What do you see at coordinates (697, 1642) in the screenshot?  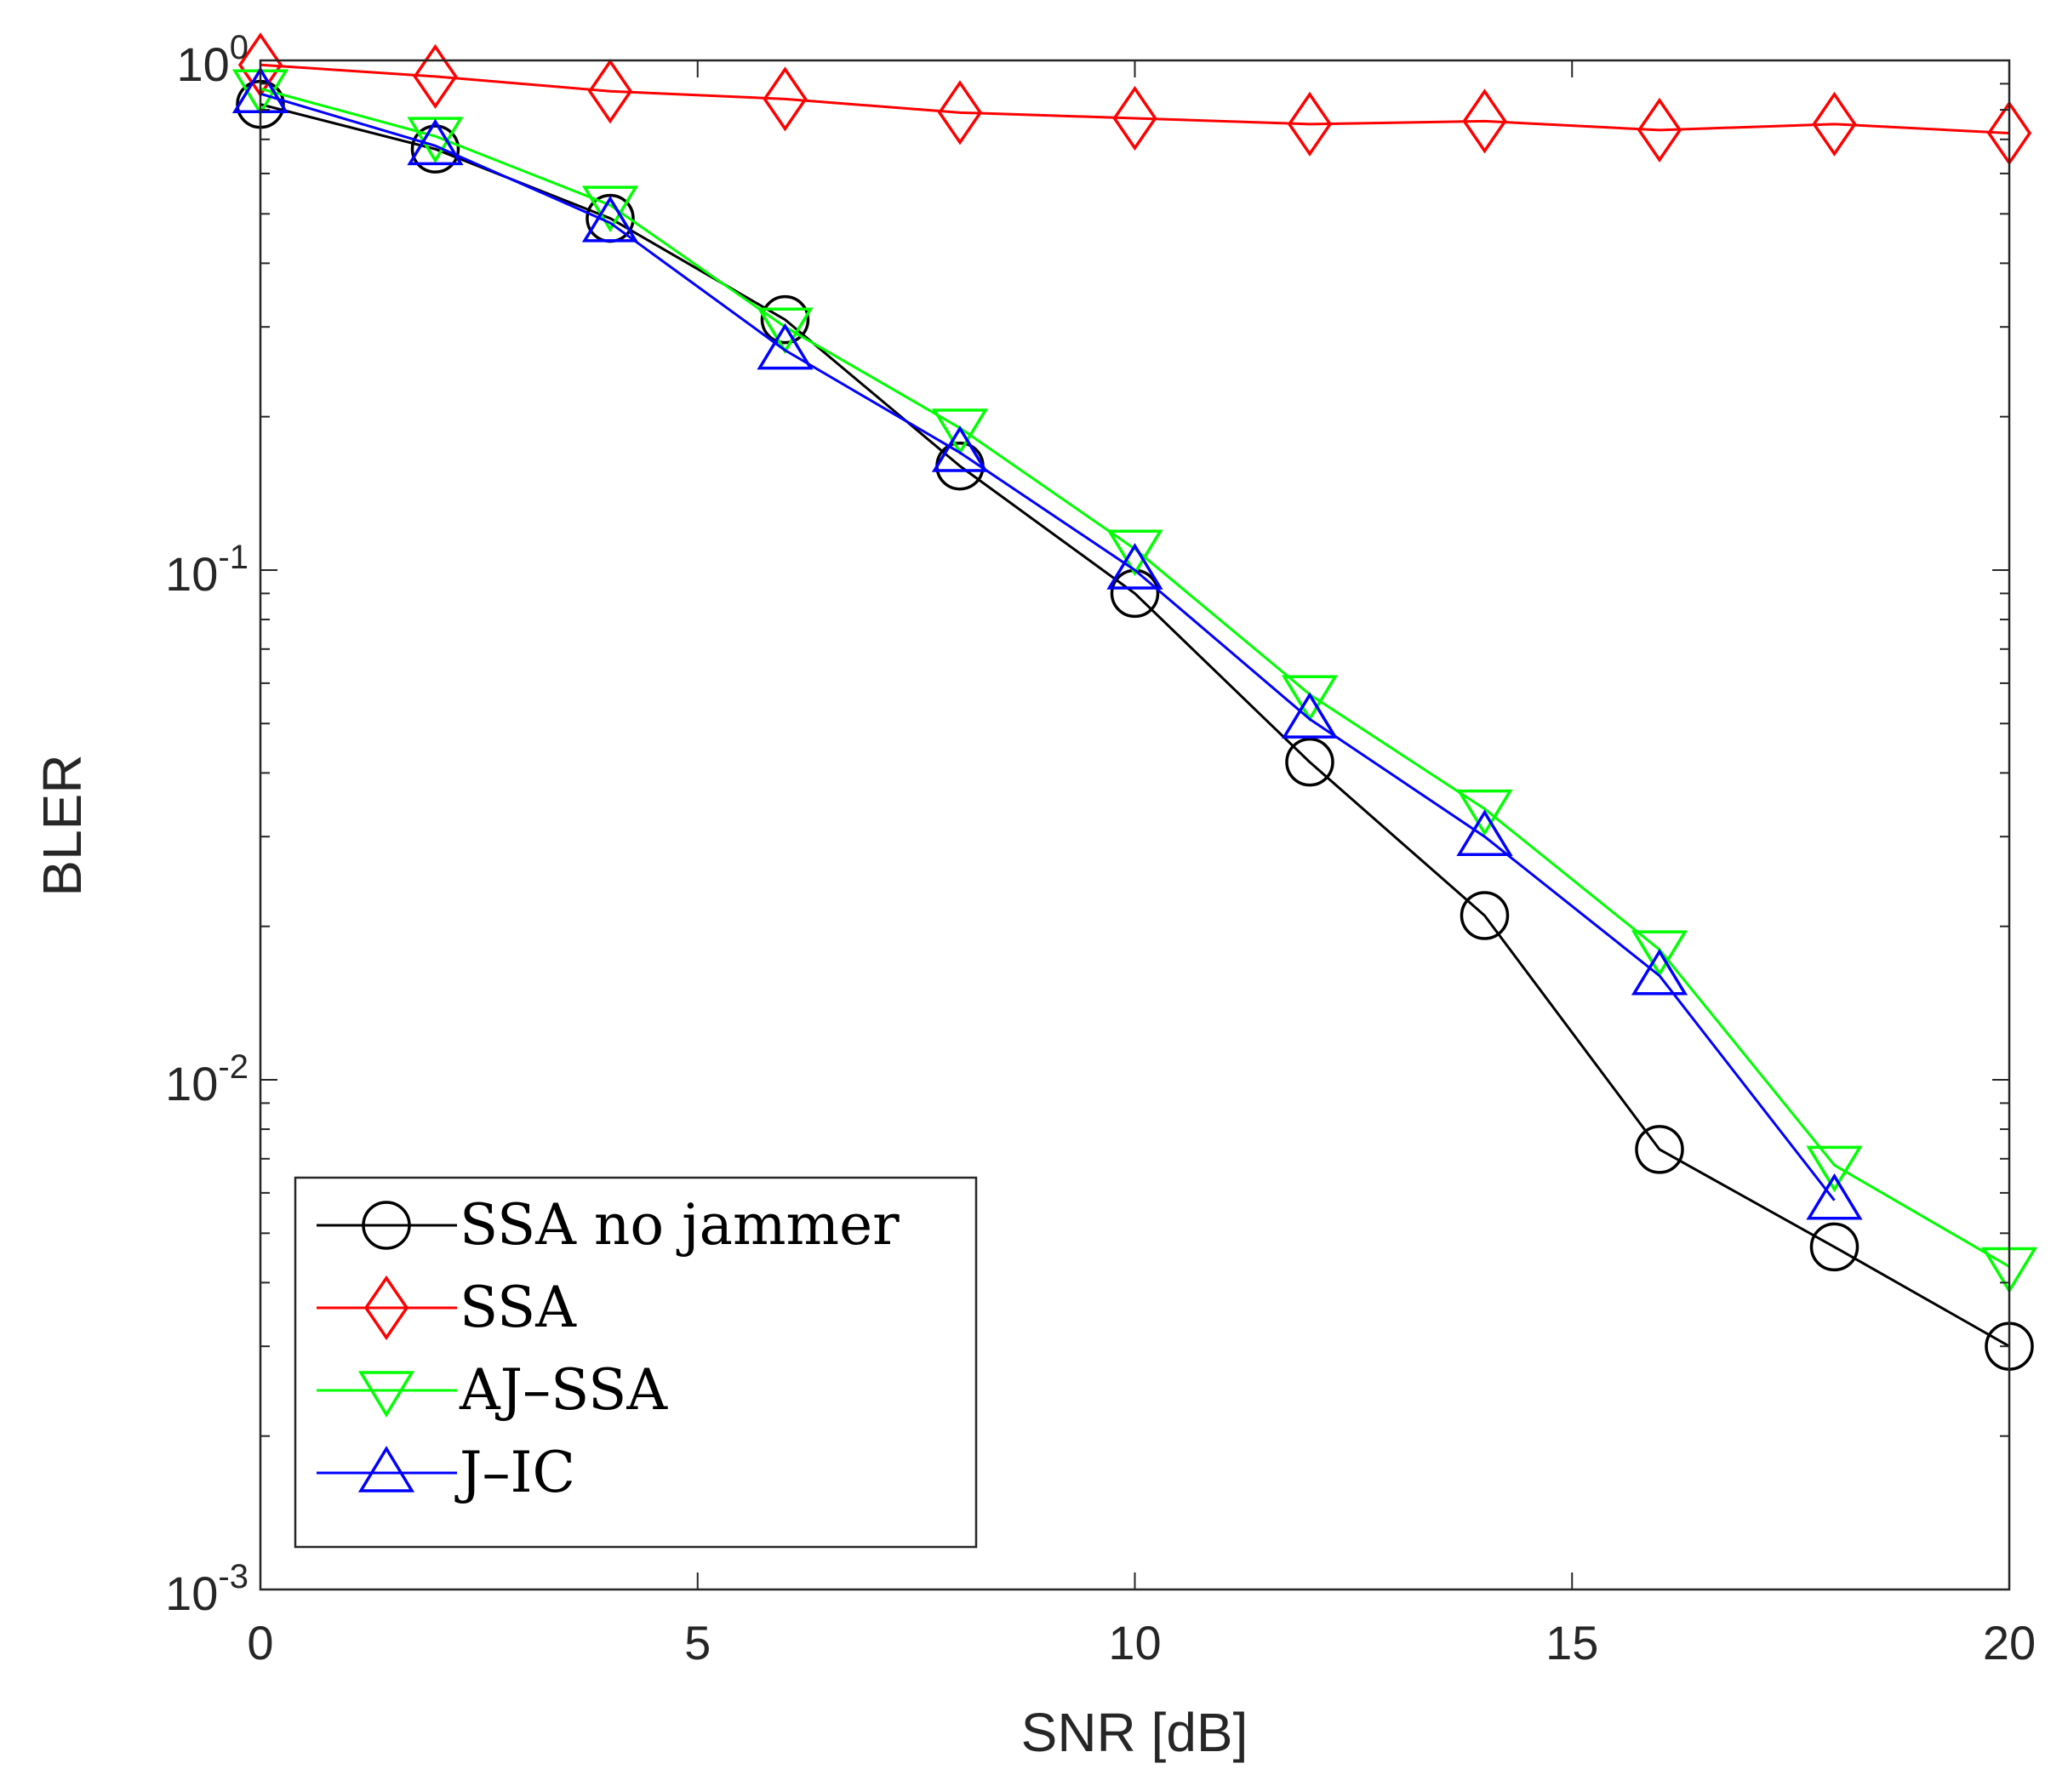 I see `x-tick-label: 5` at bounding box center [697, 1642].